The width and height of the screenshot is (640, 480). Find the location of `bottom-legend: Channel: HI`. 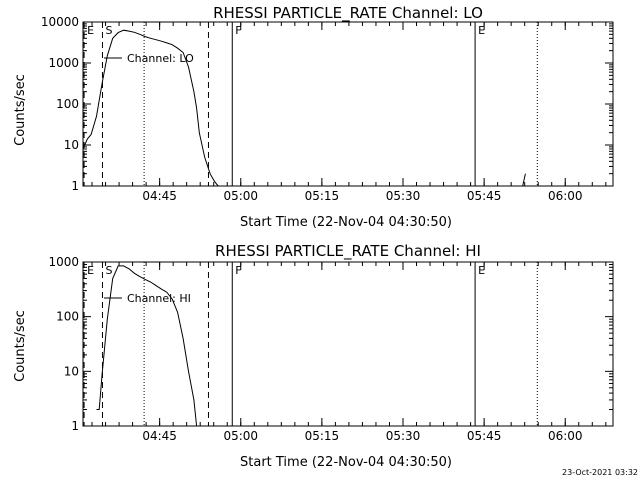

bottom-legend: Channel: HI is located at coordinates (147, 298).